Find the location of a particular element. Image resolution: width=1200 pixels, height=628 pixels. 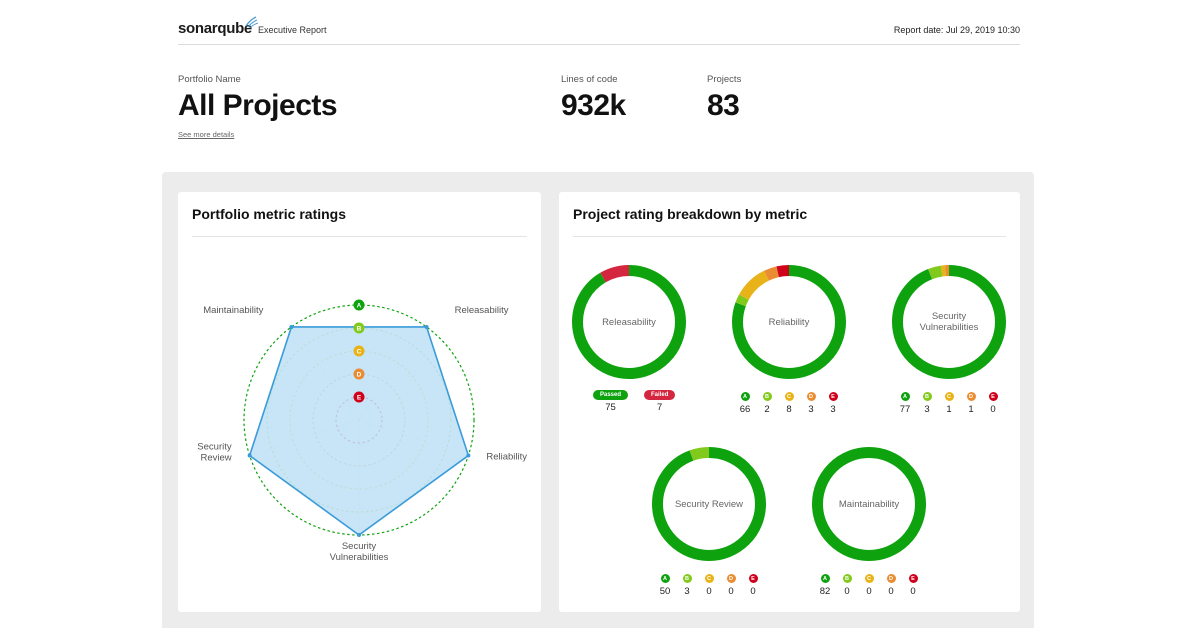

radar-axis-label: Security Review is located at coordinates (214, 453).